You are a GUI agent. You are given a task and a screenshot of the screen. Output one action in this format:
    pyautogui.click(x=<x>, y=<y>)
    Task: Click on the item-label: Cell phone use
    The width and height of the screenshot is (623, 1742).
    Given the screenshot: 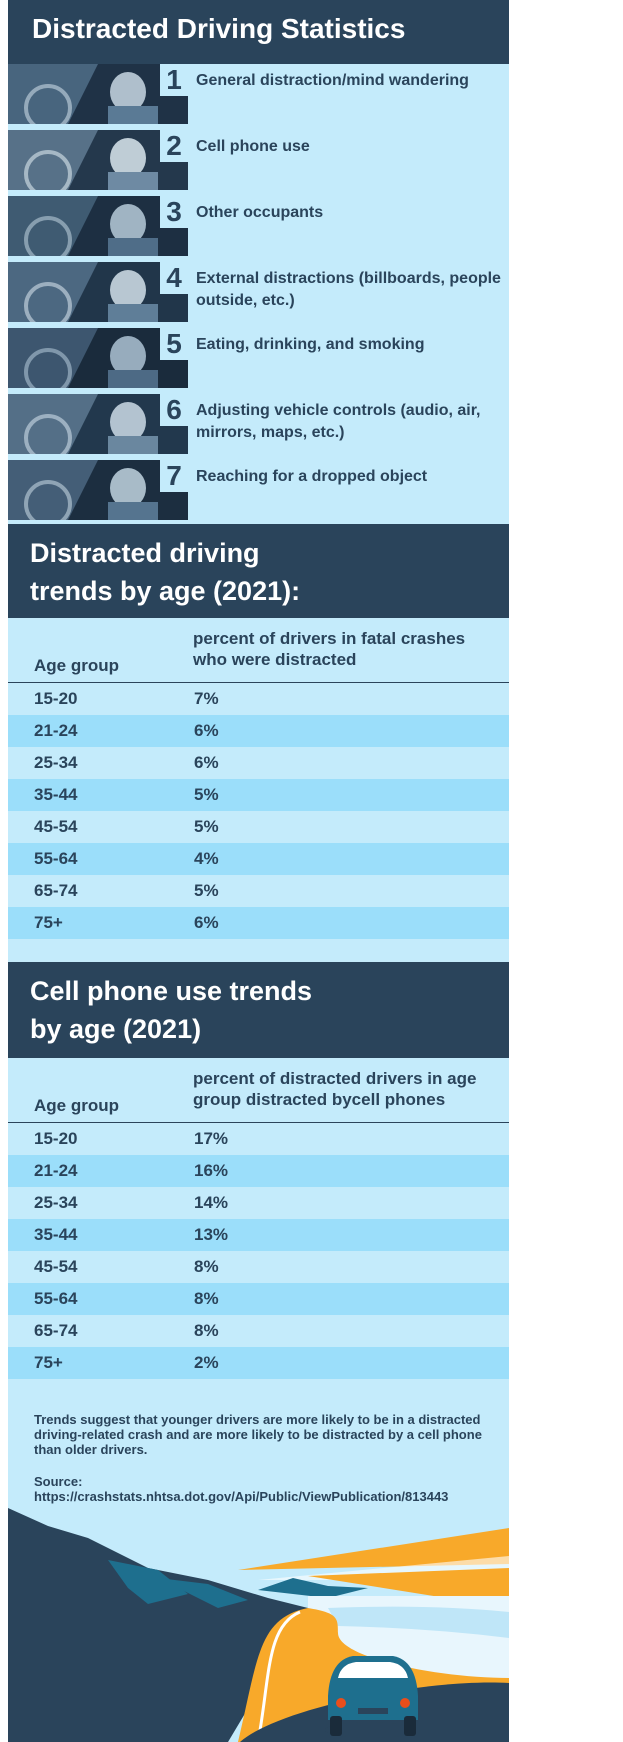 What is the action you would take?
    pyautogui.click(x=253, y=146)
    